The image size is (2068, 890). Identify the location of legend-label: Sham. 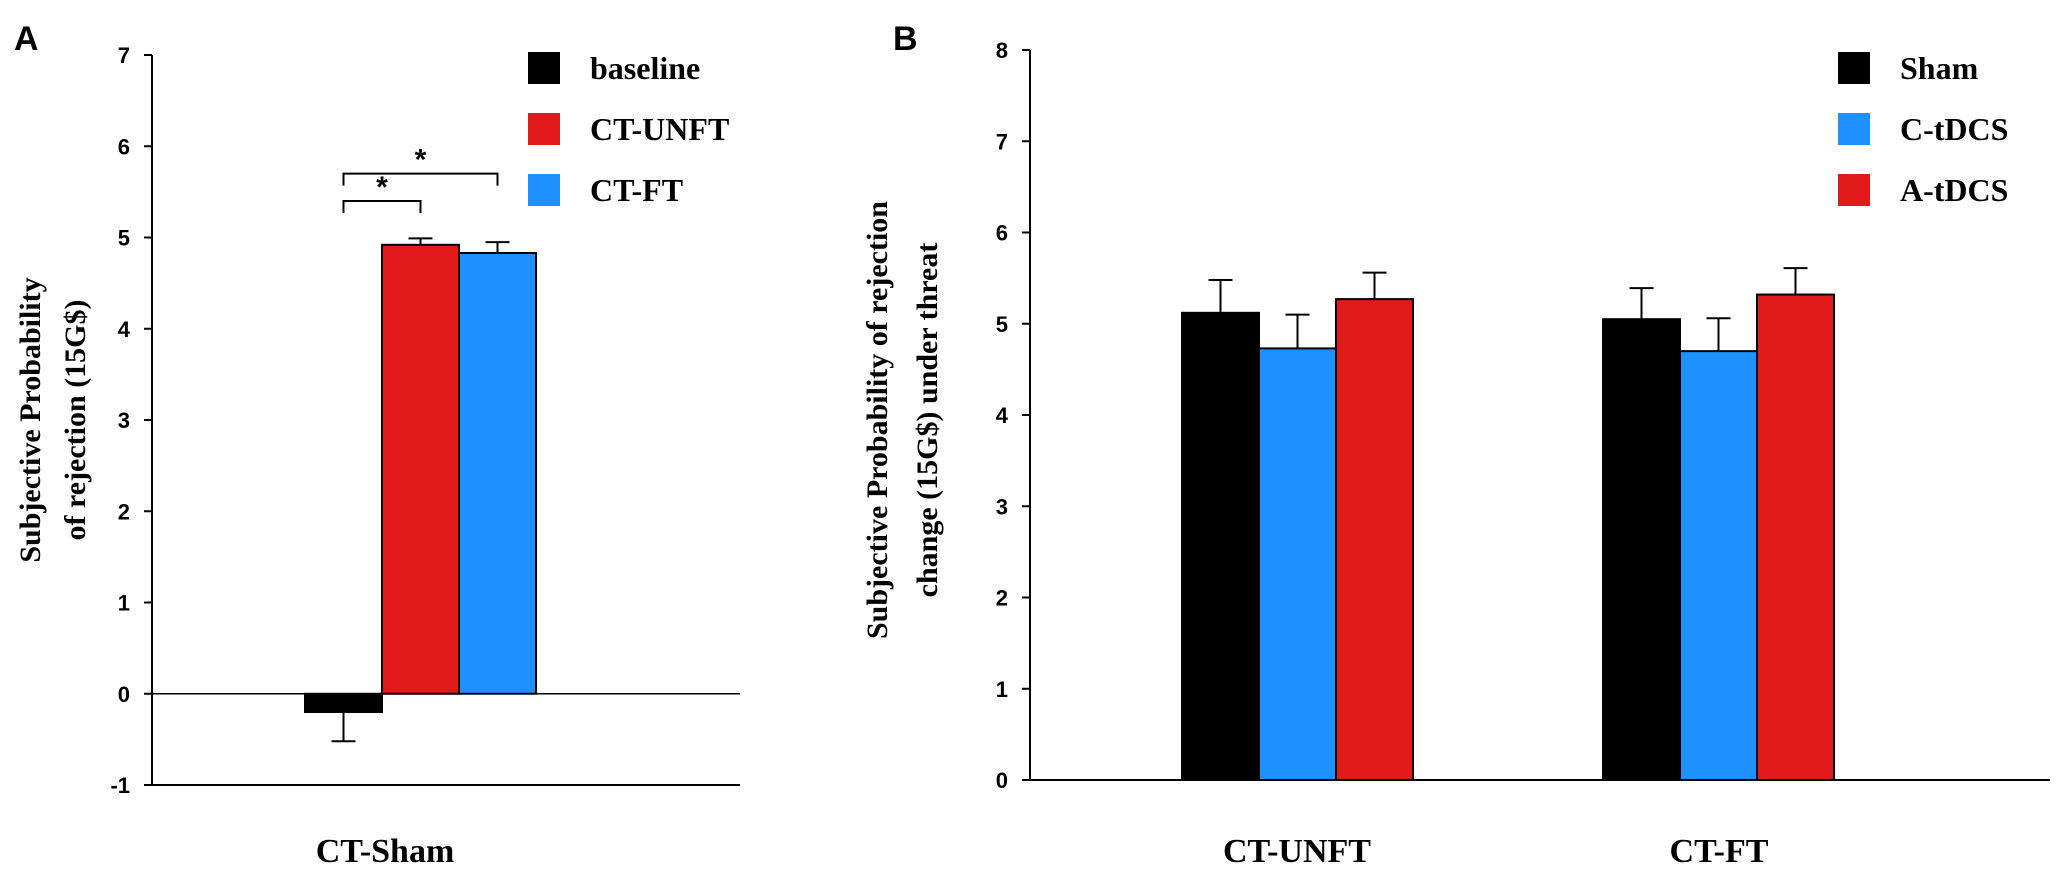
(1939, 68).